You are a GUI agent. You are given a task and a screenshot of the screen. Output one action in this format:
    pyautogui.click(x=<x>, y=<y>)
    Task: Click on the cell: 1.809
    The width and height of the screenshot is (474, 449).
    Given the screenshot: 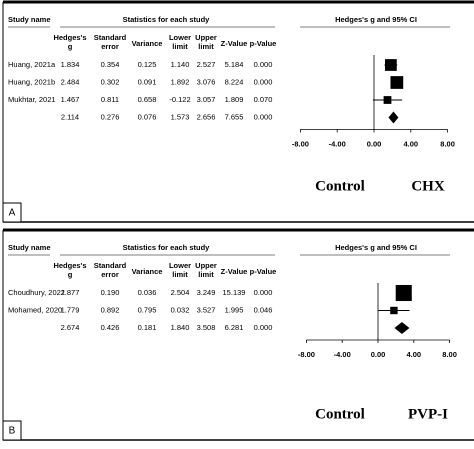 What is the action you would take?
    pyautogui.click(x=234, y=99)
    